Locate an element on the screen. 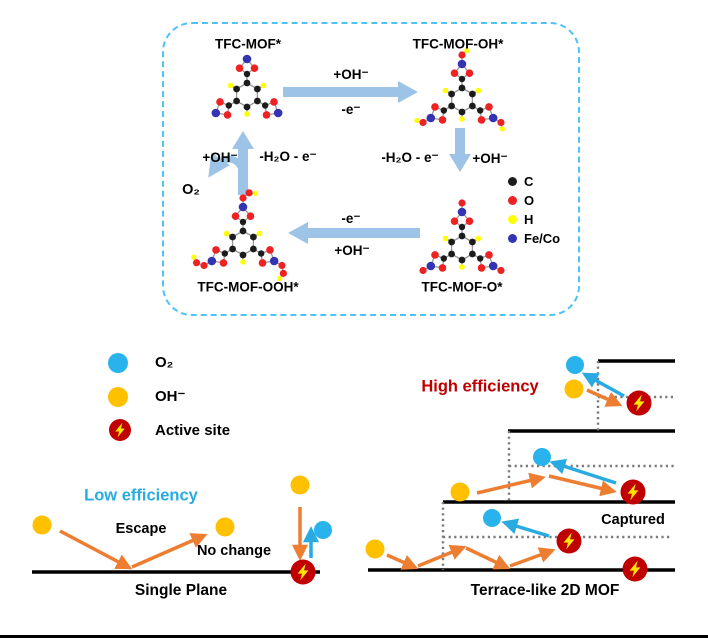 The height and width of the screenshot is (644, 708). molecule-tfc-mof-ooh is located at coordinates (238, 234).